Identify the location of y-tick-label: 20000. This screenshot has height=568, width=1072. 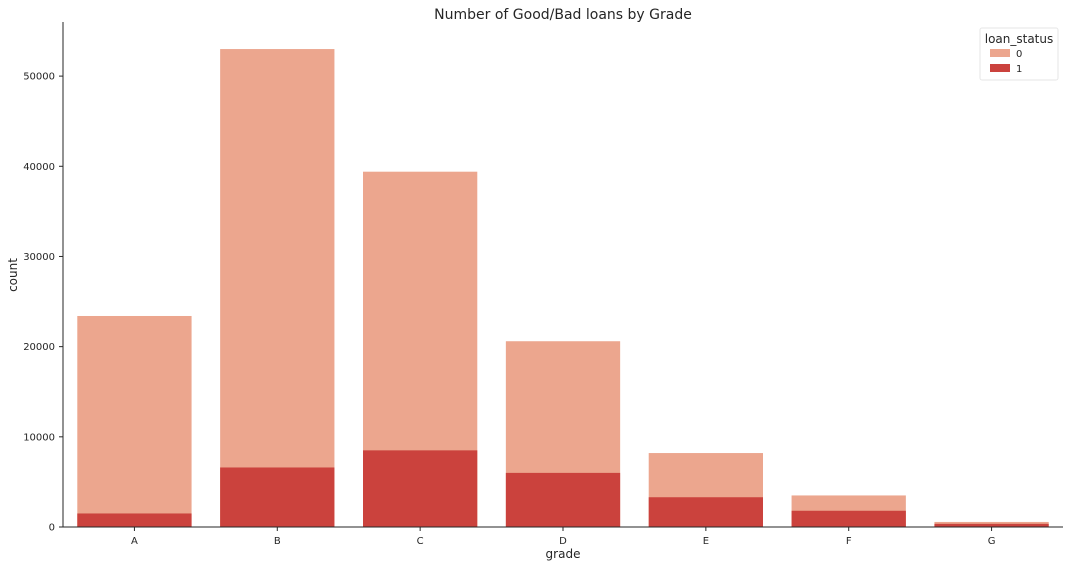
(39, 347).